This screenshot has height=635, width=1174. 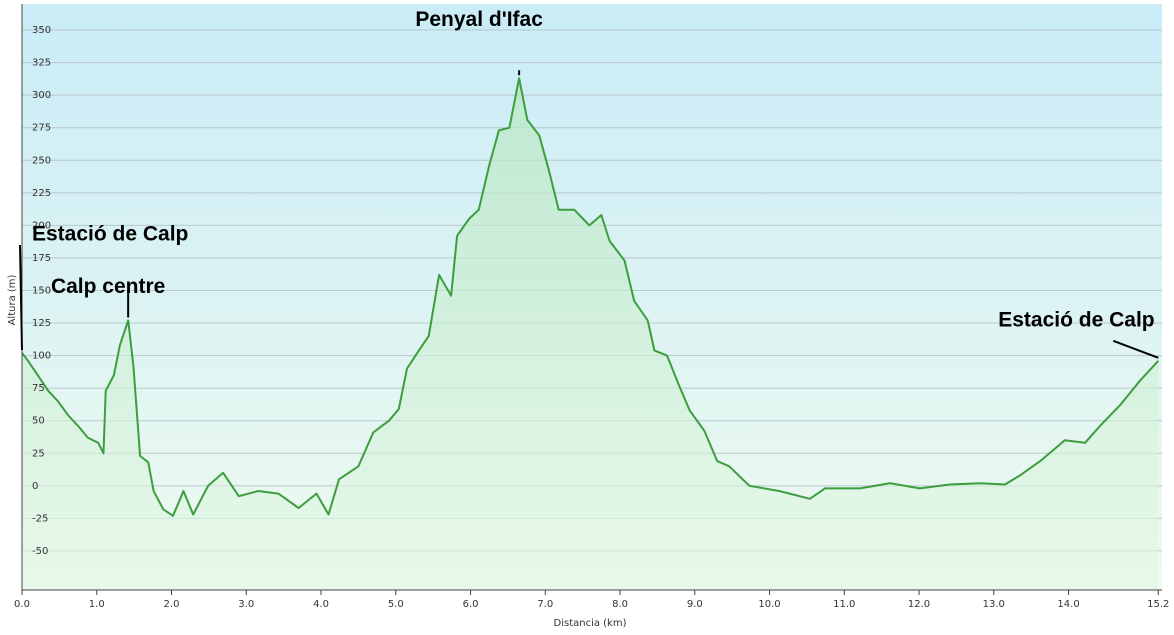 What do you see at coordinates (97, 604) in the screenshot?
I see `x-tick-label: 1.0` at bounding box center [97, 604].